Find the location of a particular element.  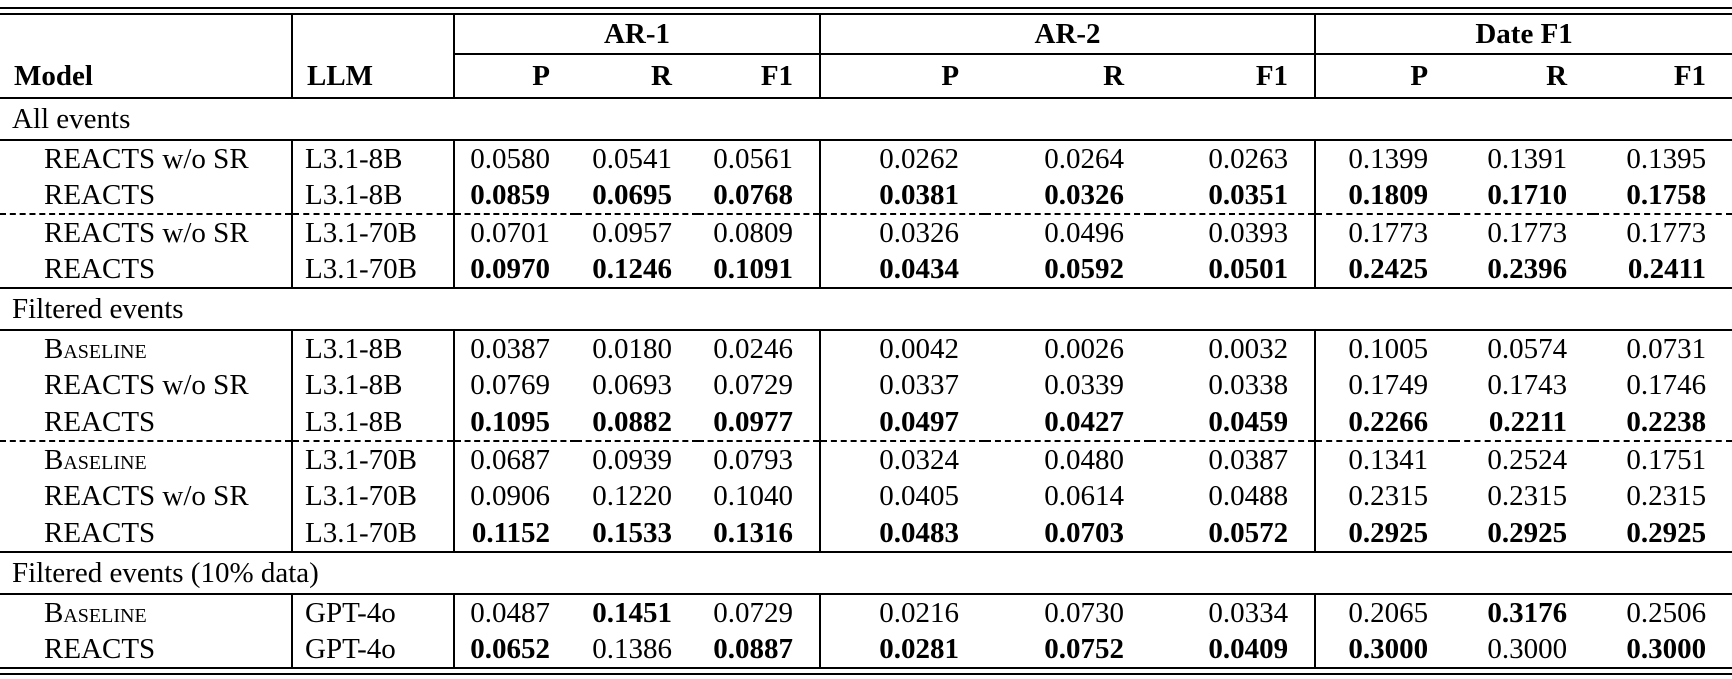

metric-value: 0.1391 is located at coordinates (1527, 158).